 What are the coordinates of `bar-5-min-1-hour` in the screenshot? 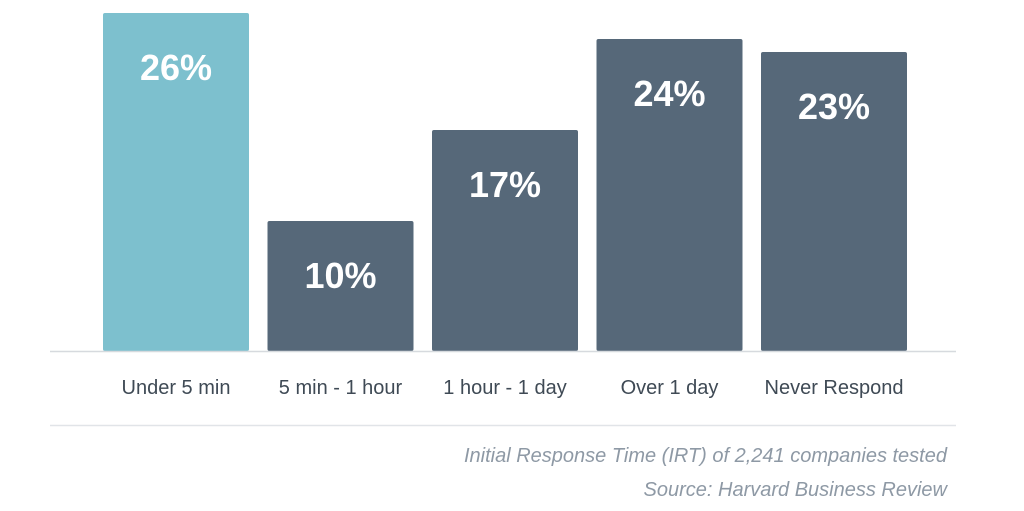 It's located at (340, 286).